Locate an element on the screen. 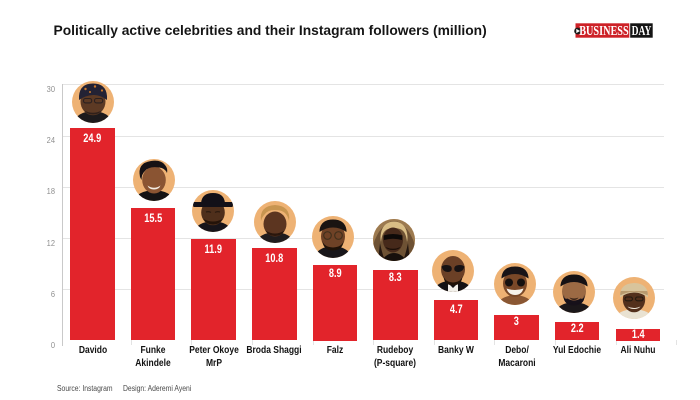  svg-text: DAY is located at coordinates (642, 30).